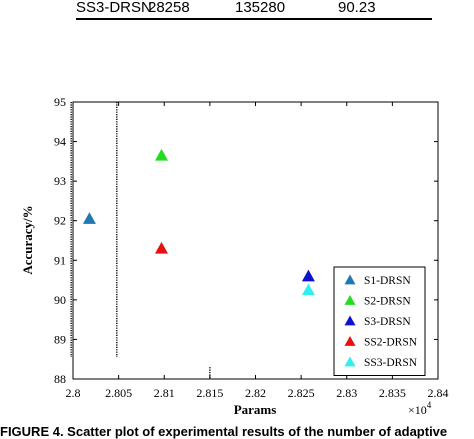  What do you see at coordinates (391, 343) in the screenshot?
I see `legend-label: SS2-DRSN` at bounding box center [391, 343].